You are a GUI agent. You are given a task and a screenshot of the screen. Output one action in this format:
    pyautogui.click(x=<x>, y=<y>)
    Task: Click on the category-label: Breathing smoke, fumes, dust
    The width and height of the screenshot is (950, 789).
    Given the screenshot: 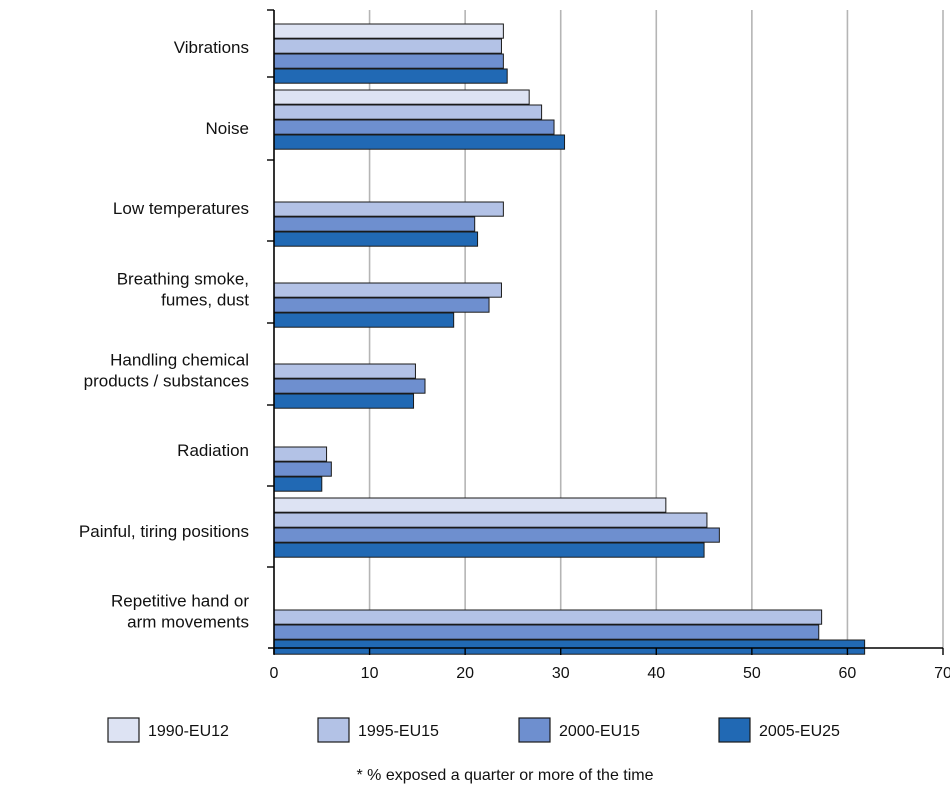 What is the action you would take?
    pyautogui.click(x=183, y=290)
    